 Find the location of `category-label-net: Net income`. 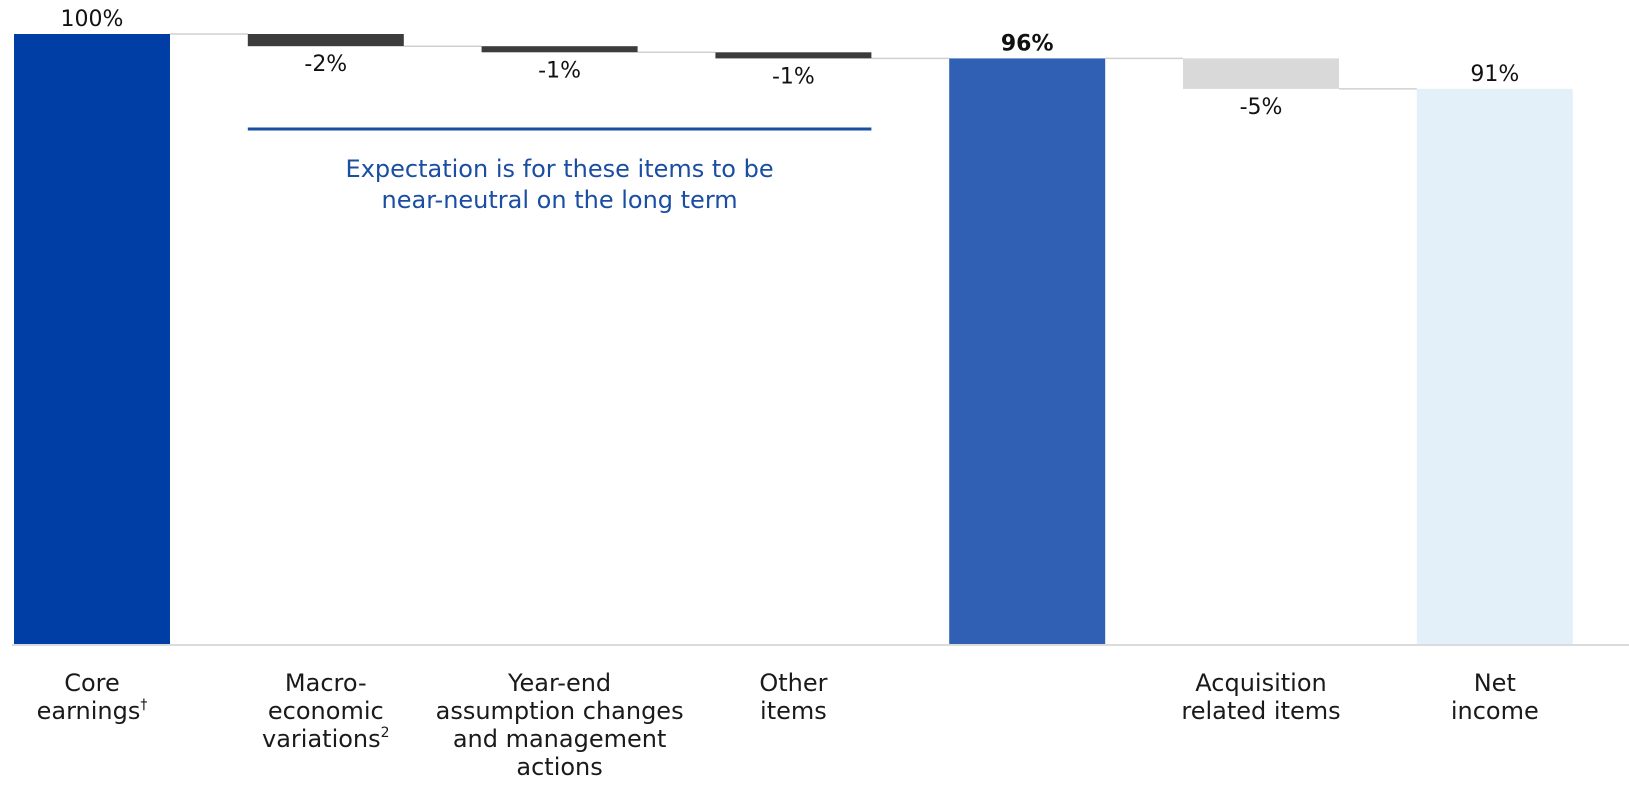

category-label-net: Net income is located at coordinates (1495, 697).